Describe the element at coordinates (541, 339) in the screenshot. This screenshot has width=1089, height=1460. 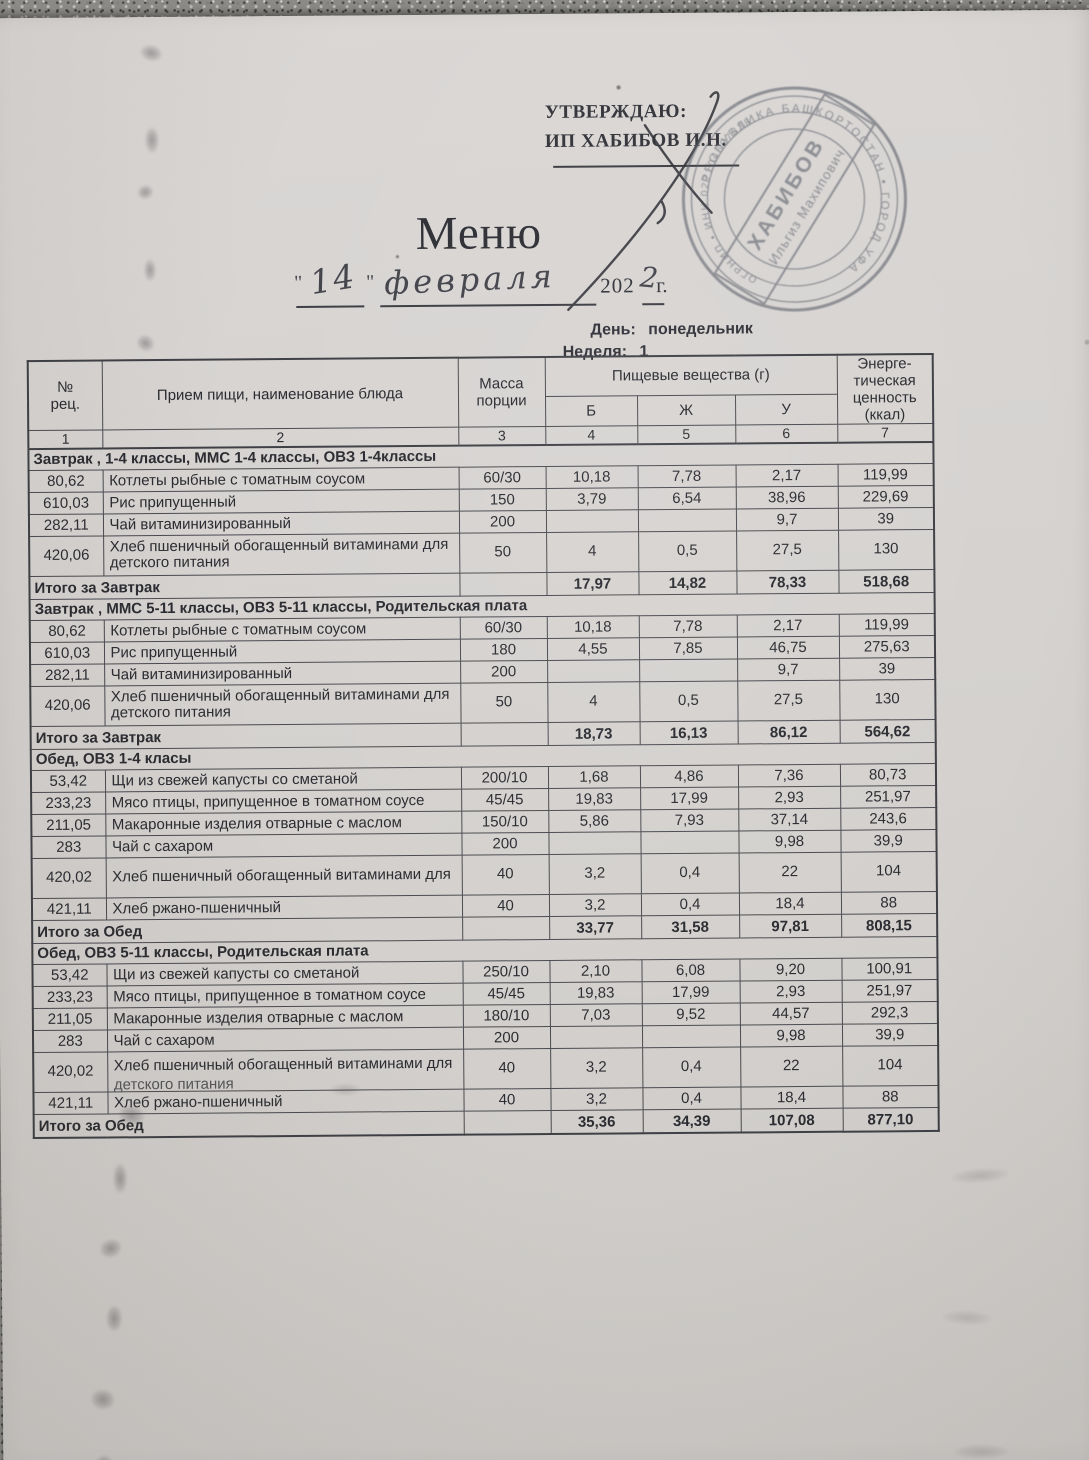
I see `day-week-block: День: понедельник Неделя: 1` at that location.